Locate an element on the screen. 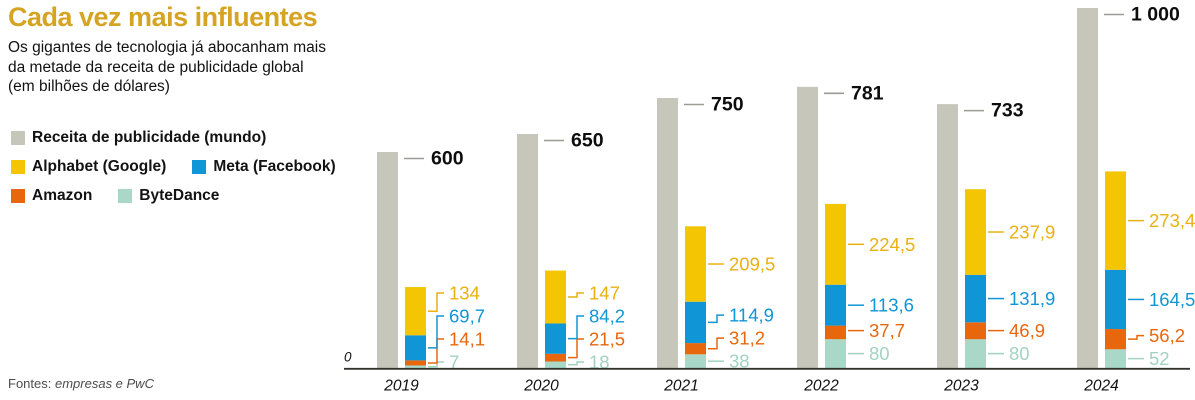  legend-row: Amazon ByteDance is located at coordinates (173, 196).